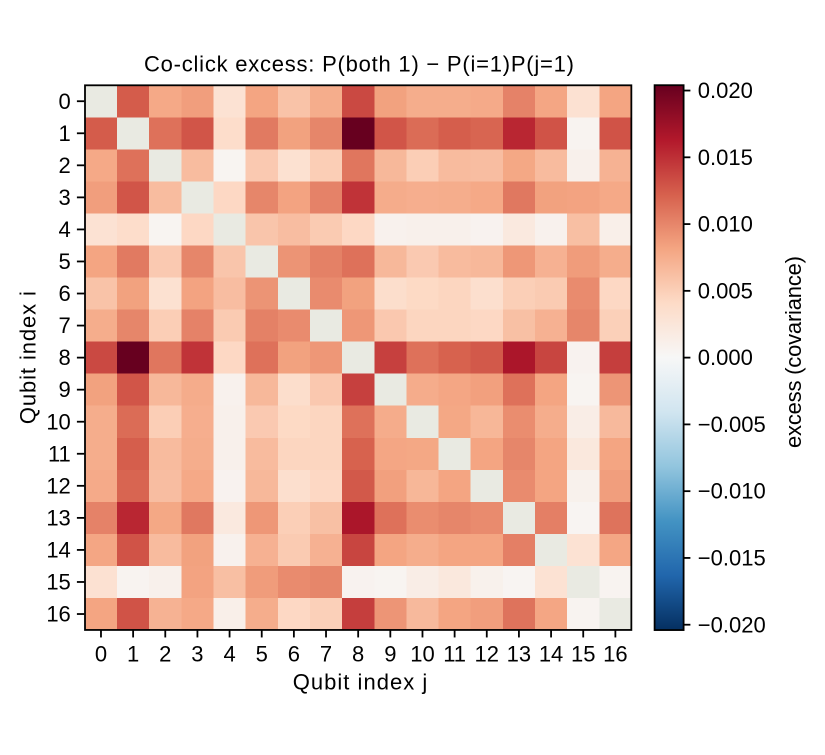 Image resolution: width=825 pixels, height=755 pixels. What do you see at coordinates (793, 352) in the screenshot?
I see `svg-text: excess (covariance)` at bounding box center [793, 352].